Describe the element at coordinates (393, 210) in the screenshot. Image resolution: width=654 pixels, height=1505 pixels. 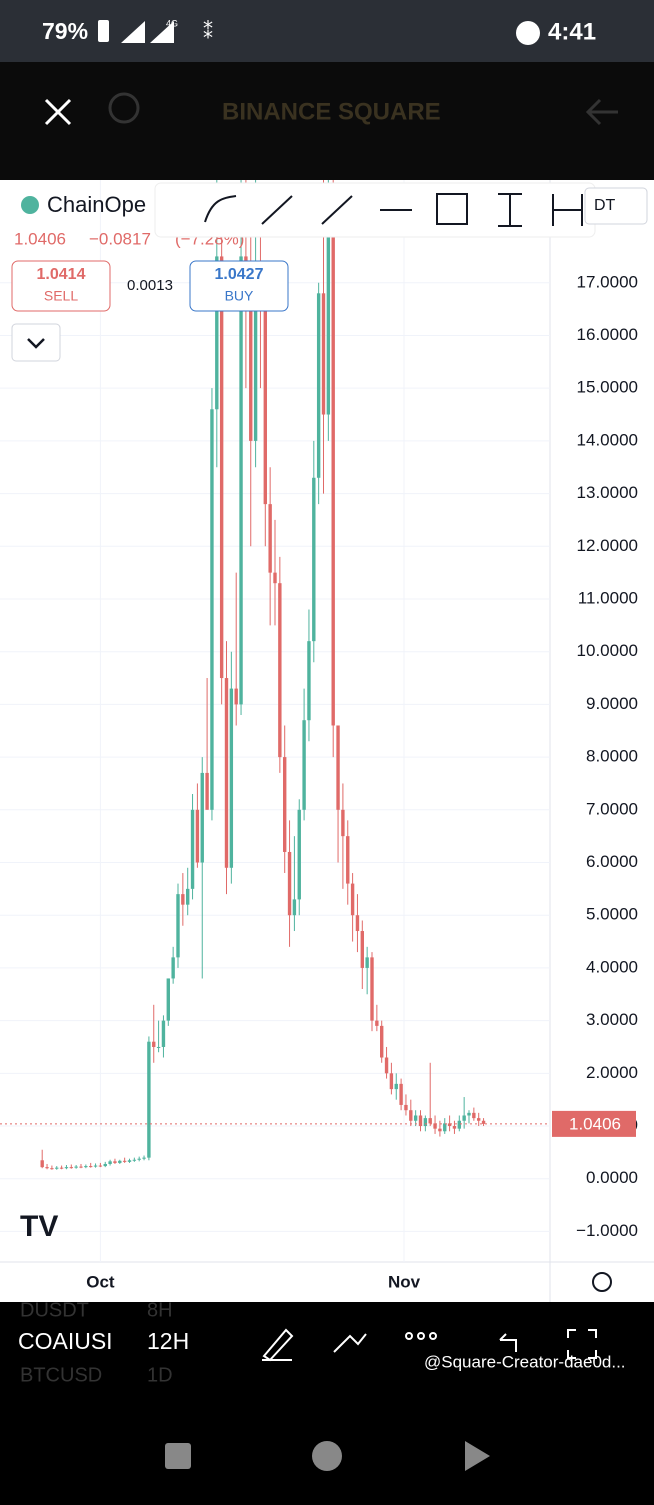
I see `drawing-tools` at that location.